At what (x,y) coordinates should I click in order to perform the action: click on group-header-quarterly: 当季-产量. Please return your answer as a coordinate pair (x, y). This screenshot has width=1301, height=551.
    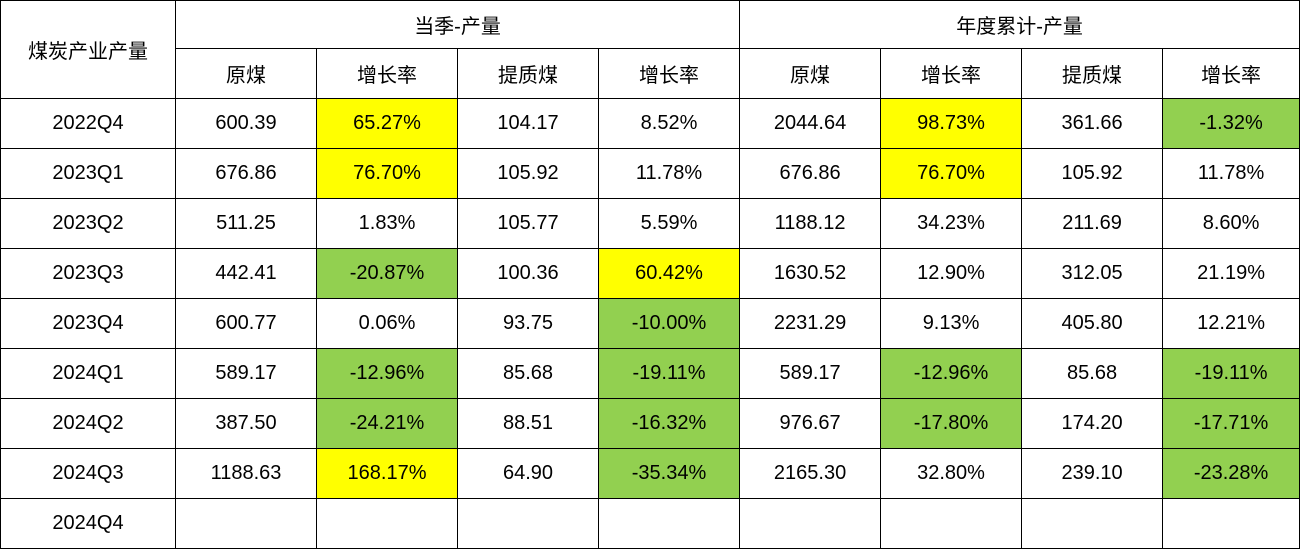
    Looking at the image, I should click on (457, 24).